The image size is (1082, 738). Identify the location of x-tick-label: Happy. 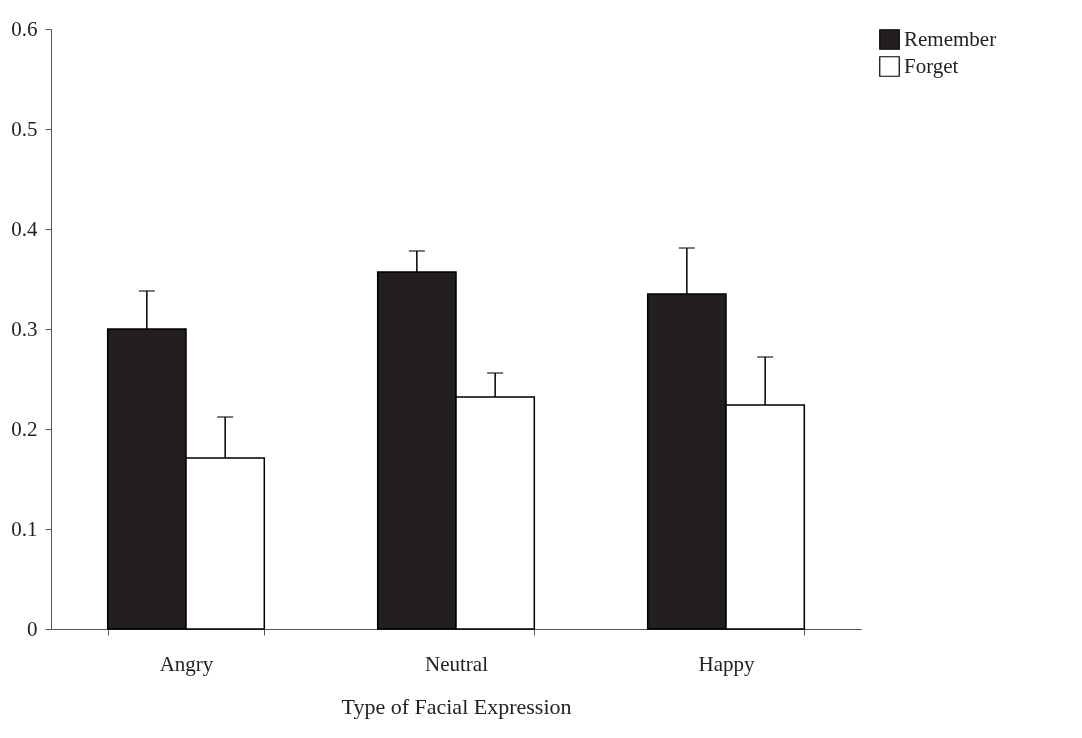
(726, 663).